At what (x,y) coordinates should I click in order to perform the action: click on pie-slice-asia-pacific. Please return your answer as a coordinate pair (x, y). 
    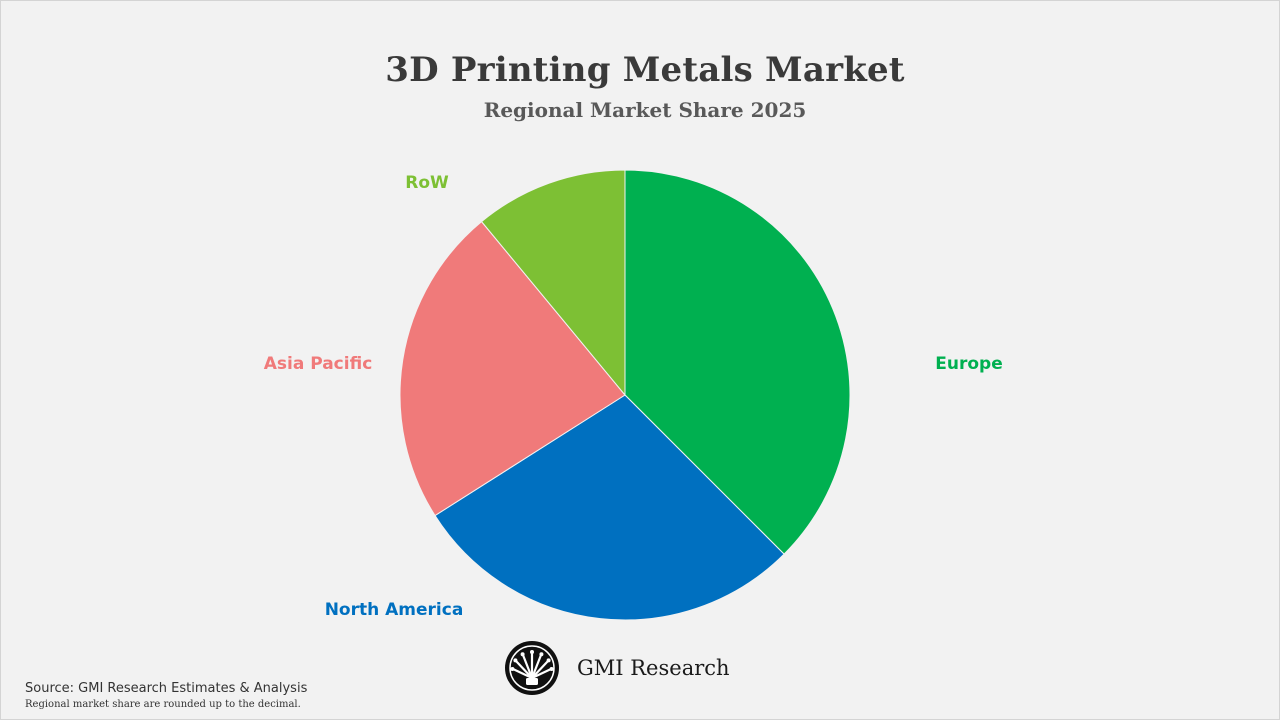
    Looking at the image, I should click on (512, 368).